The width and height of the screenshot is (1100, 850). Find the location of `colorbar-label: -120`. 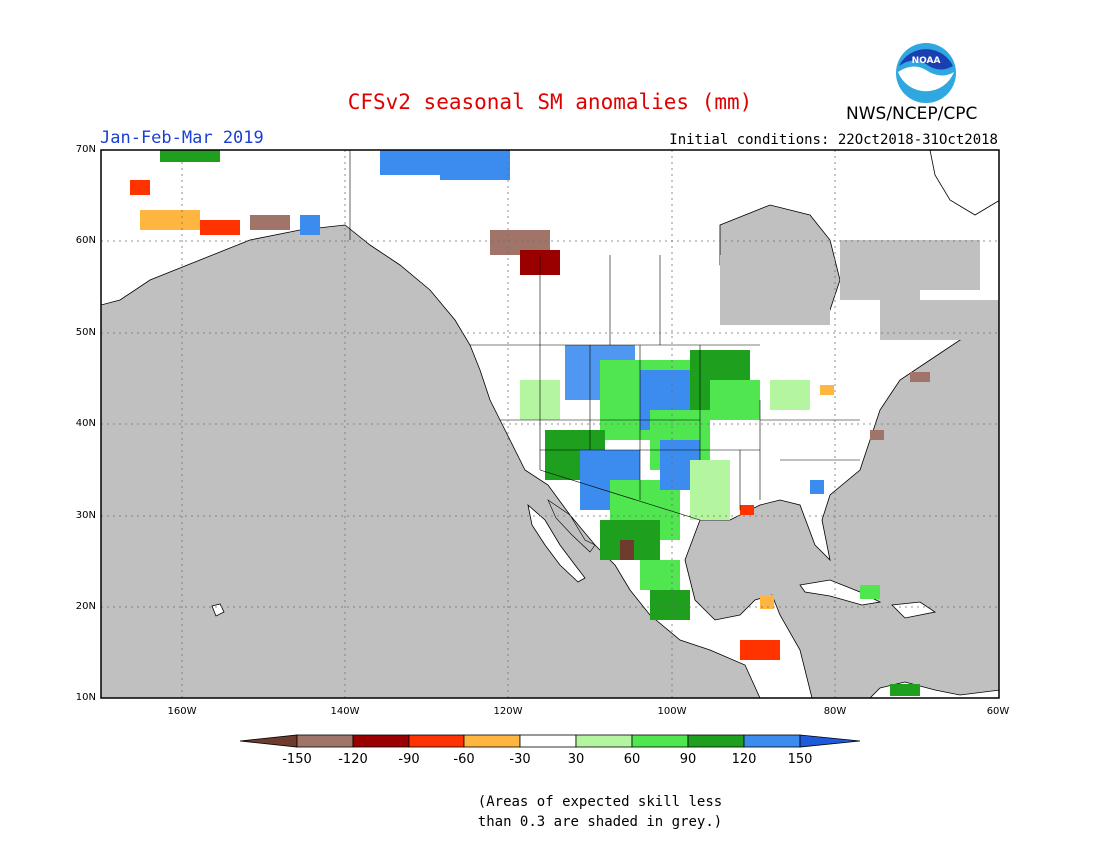

colorbar-label: -120 is located at coordinates (353, 759).